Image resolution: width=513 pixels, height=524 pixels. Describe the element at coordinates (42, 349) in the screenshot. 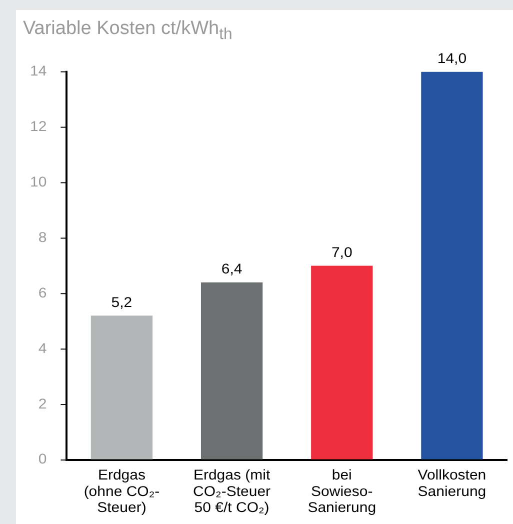

I see `y-tick-label: 4` at that location.